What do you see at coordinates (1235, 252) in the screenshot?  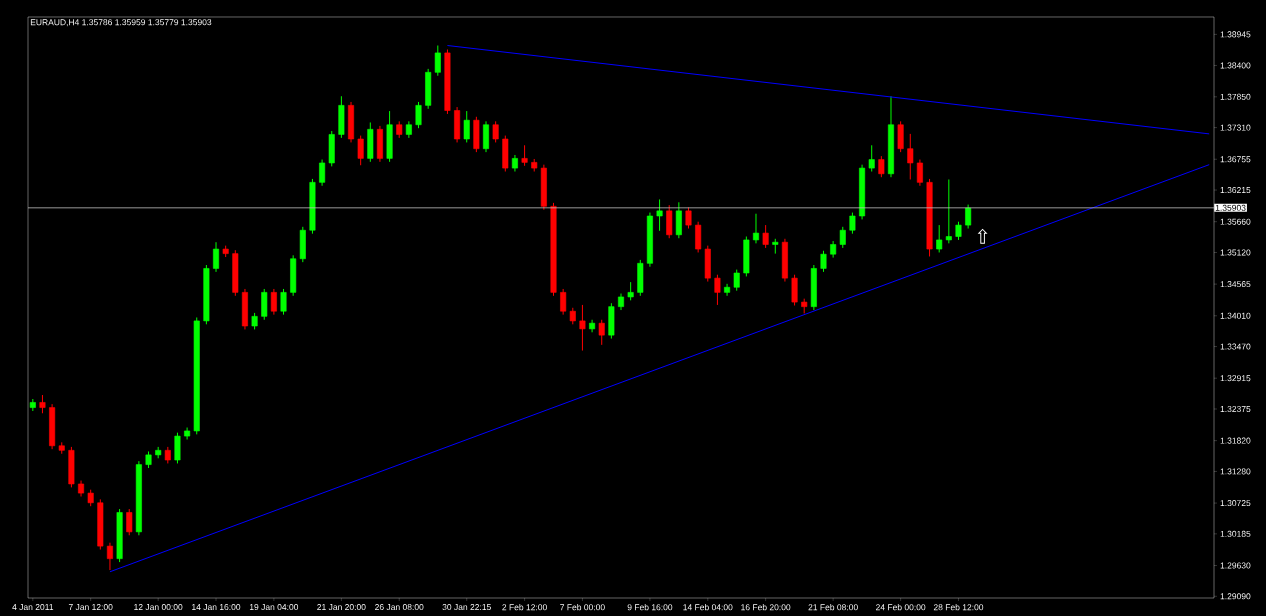 I see `y-tick-label: 1.35120` at bounding box center [1235, 252].